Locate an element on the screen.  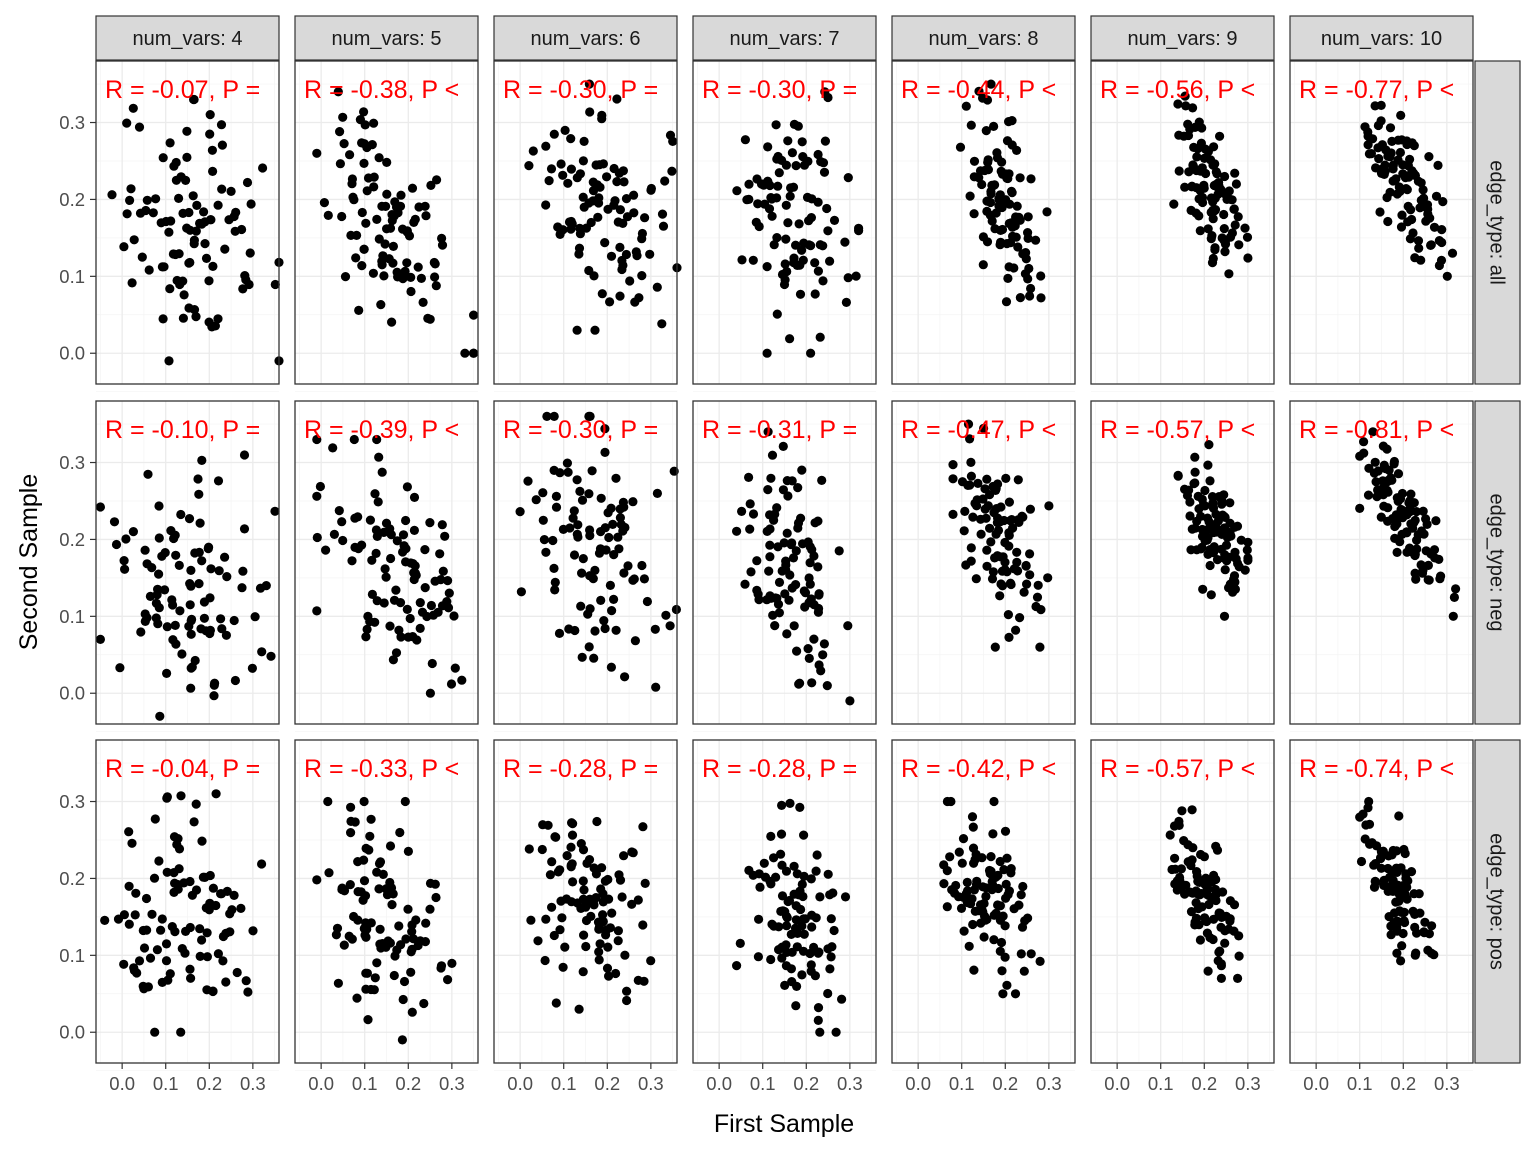
panel-border is located at coordinates (1182, 901).